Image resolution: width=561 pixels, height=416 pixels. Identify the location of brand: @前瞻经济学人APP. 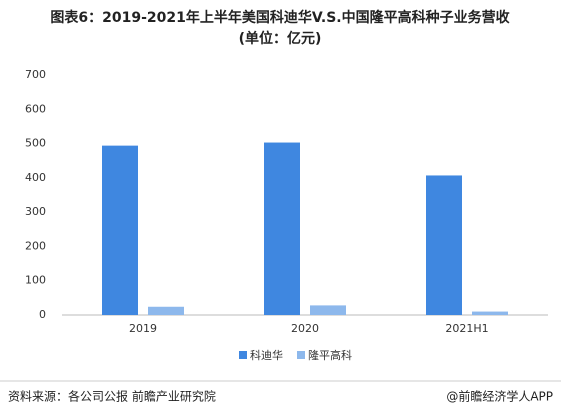
(499, 396).